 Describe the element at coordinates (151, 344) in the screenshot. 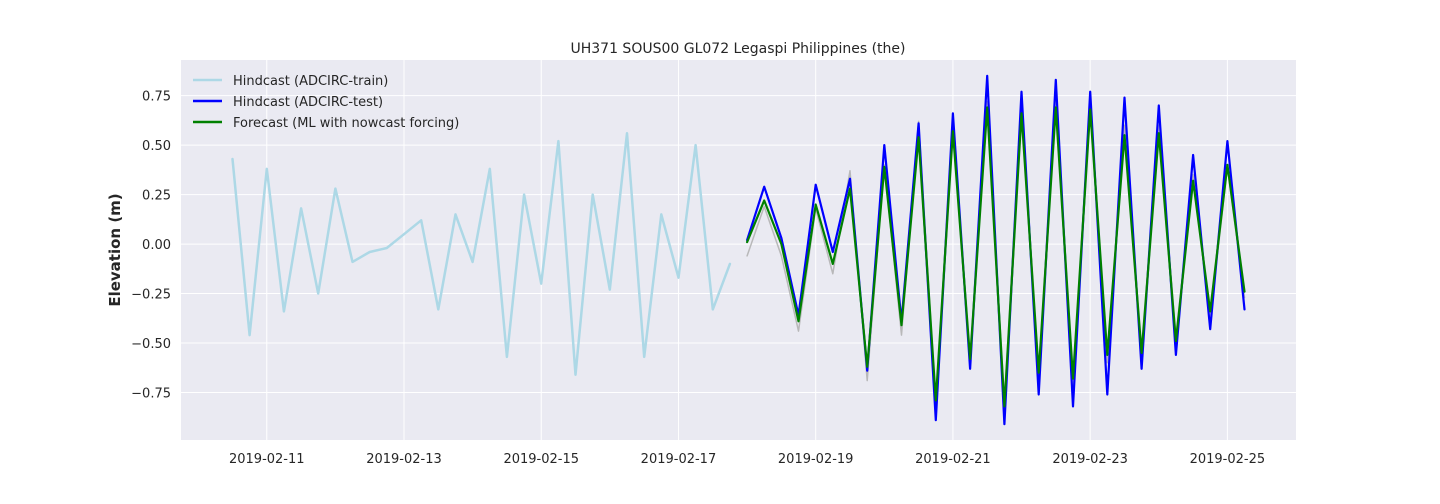

I see `y-tick-label: −0.50` at that location.